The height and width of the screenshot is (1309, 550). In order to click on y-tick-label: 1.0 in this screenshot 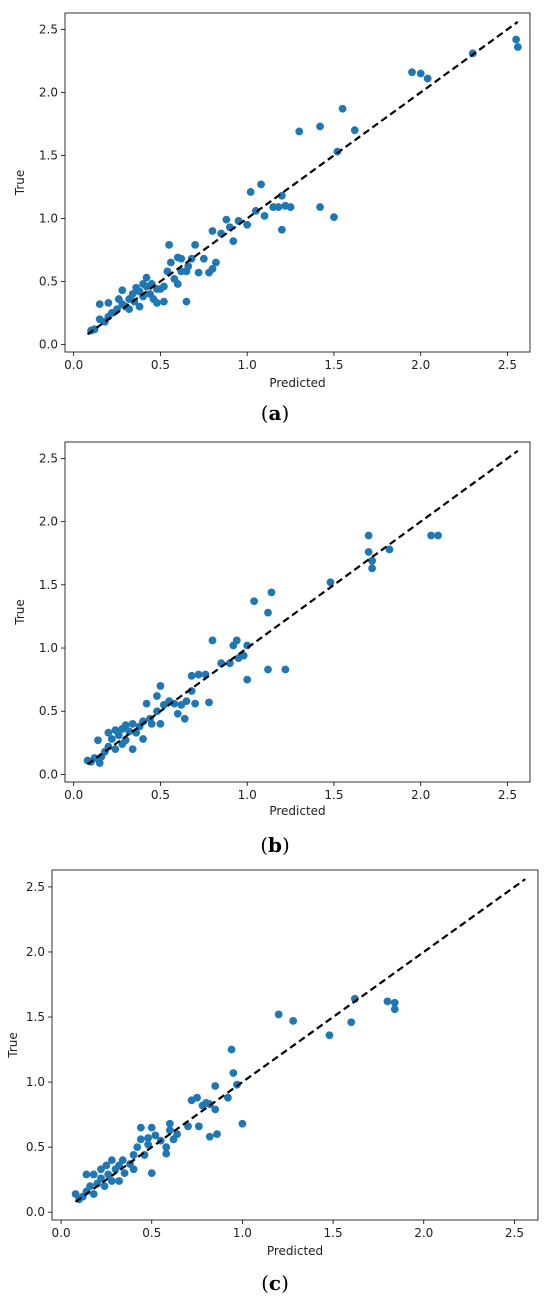, I will do `click(48, 648)`.